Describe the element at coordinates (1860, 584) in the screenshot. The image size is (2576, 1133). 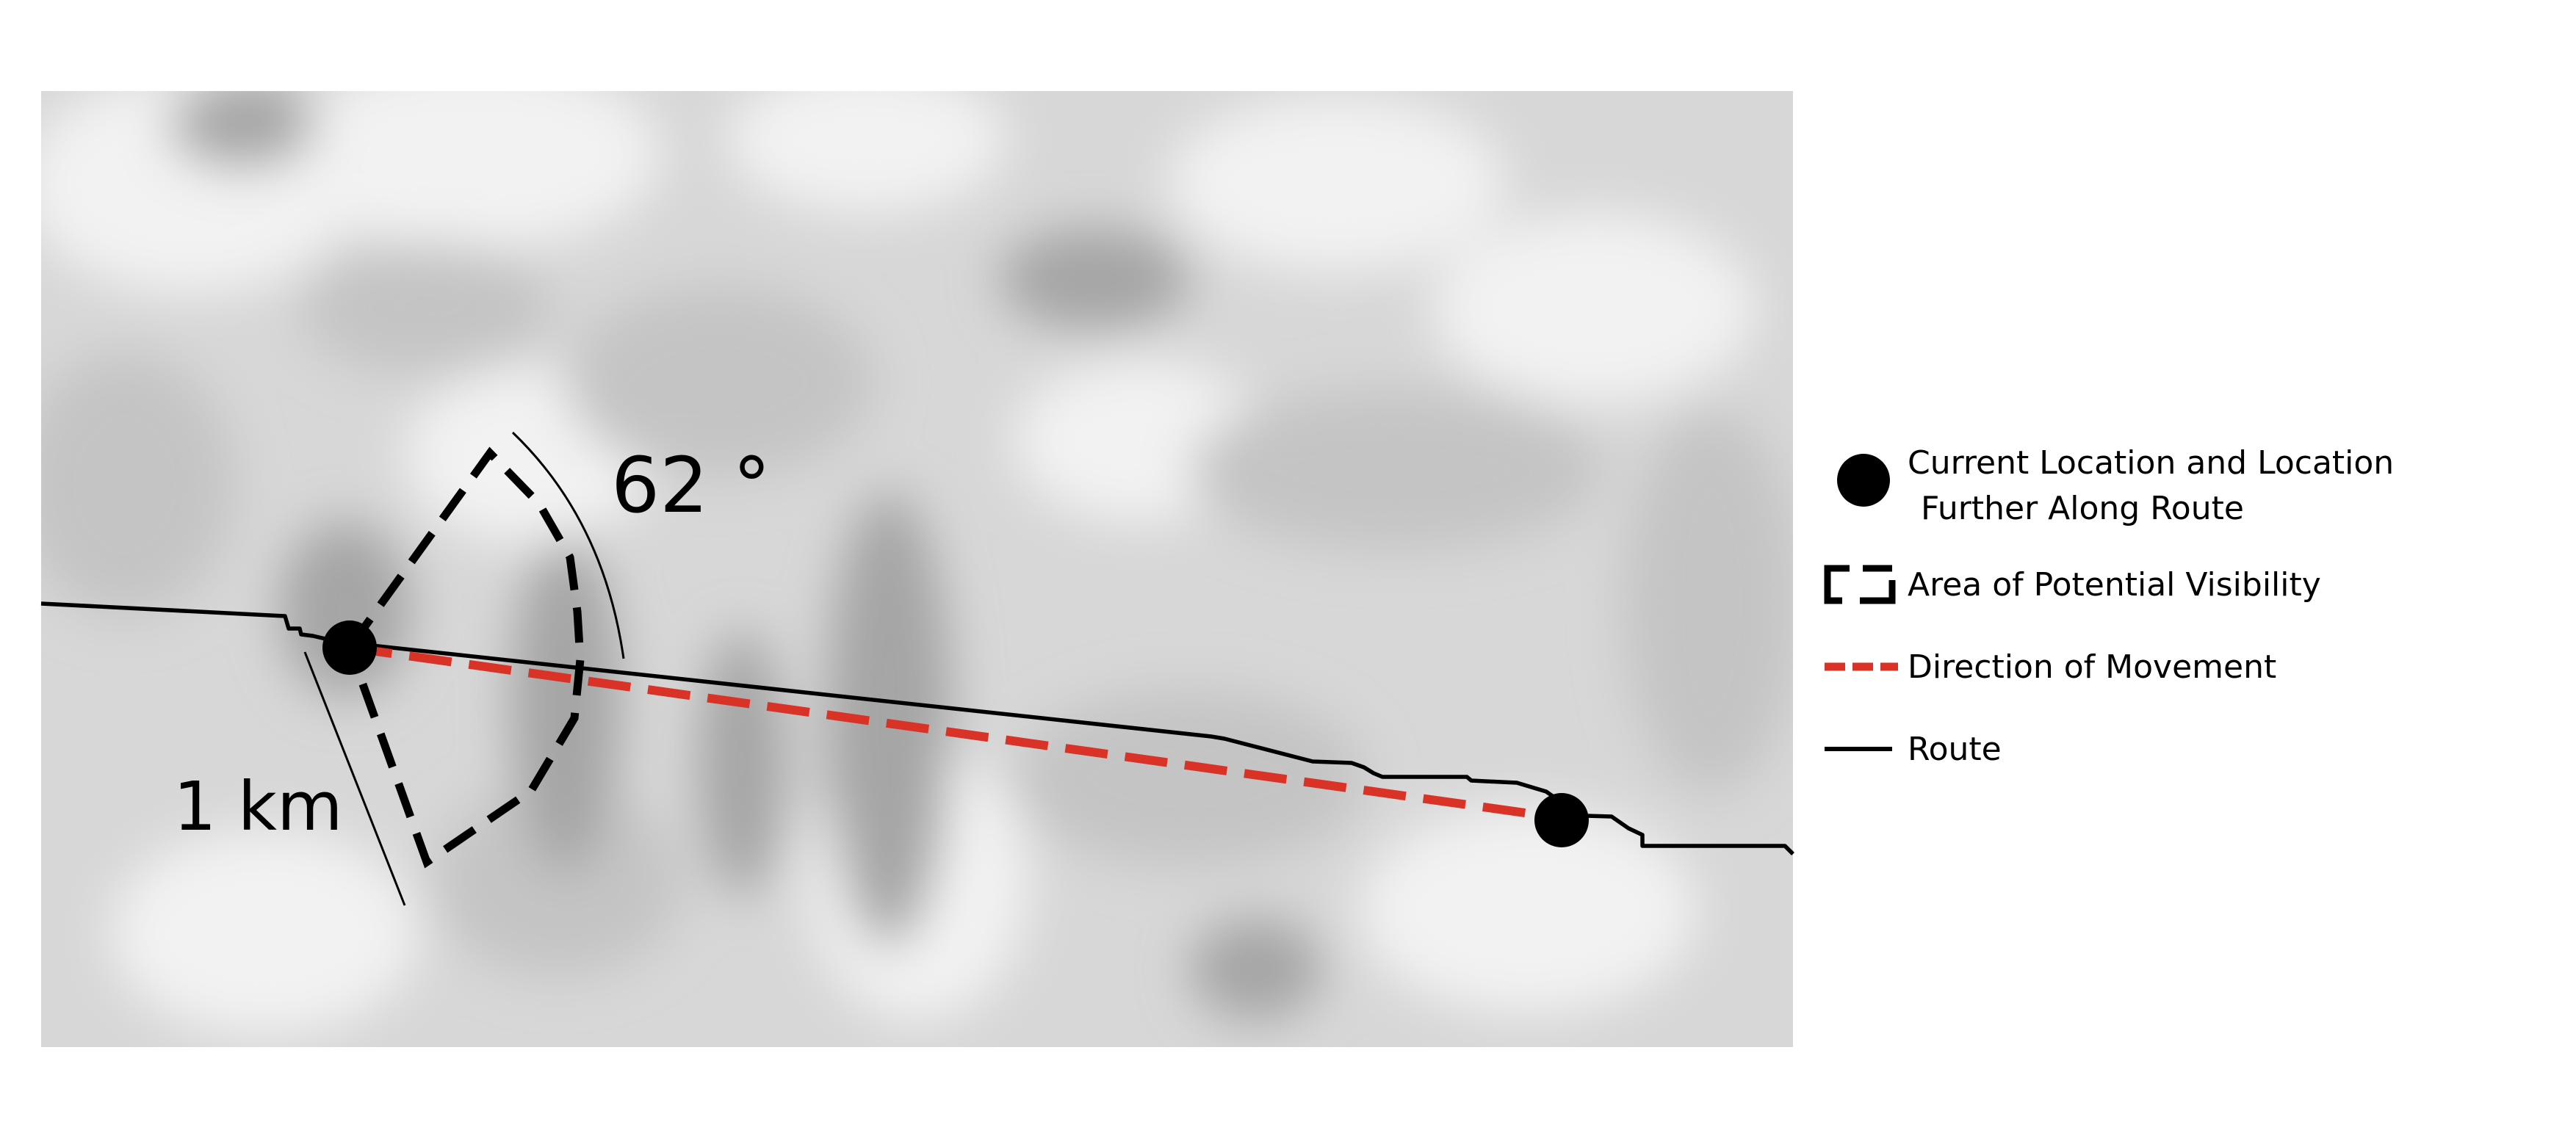
I see `visibility-area-icon` at that location.